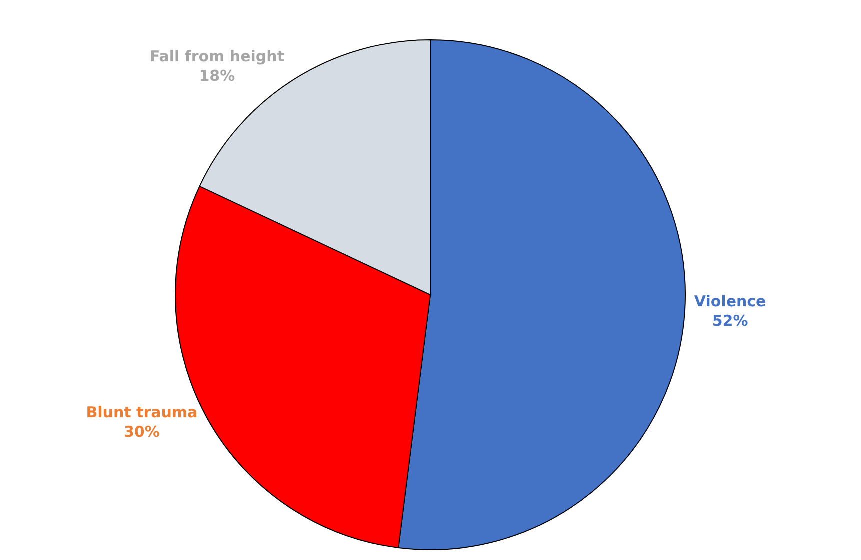 The image size is (861, 560). I want to click on slice-label: Violence, so click(730, 301).